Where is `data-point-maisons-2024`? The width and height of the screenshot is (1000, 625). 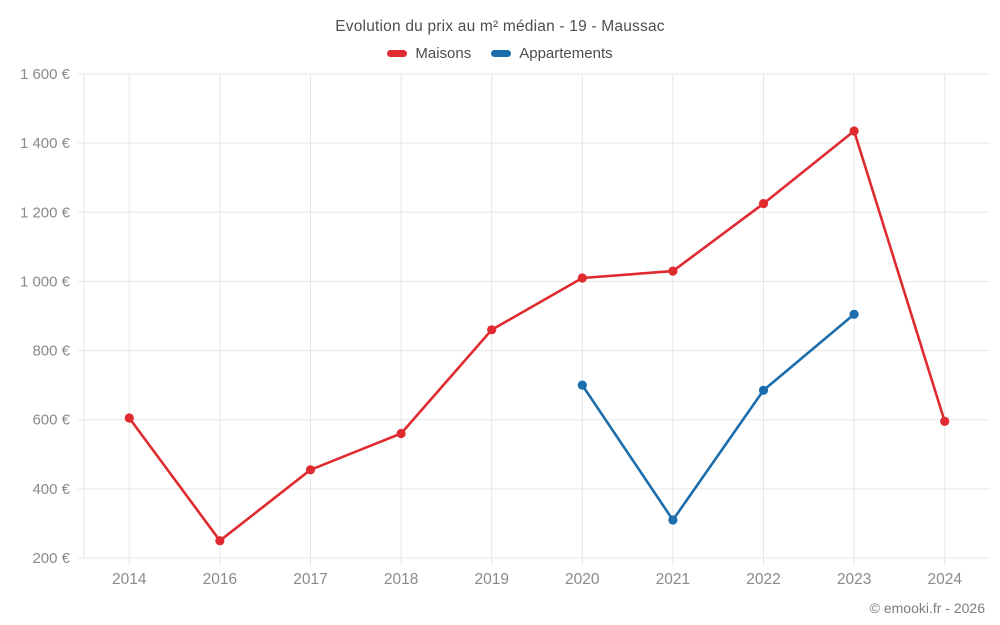 data-point-maisons-2024 is located at coordinates (945, 421).